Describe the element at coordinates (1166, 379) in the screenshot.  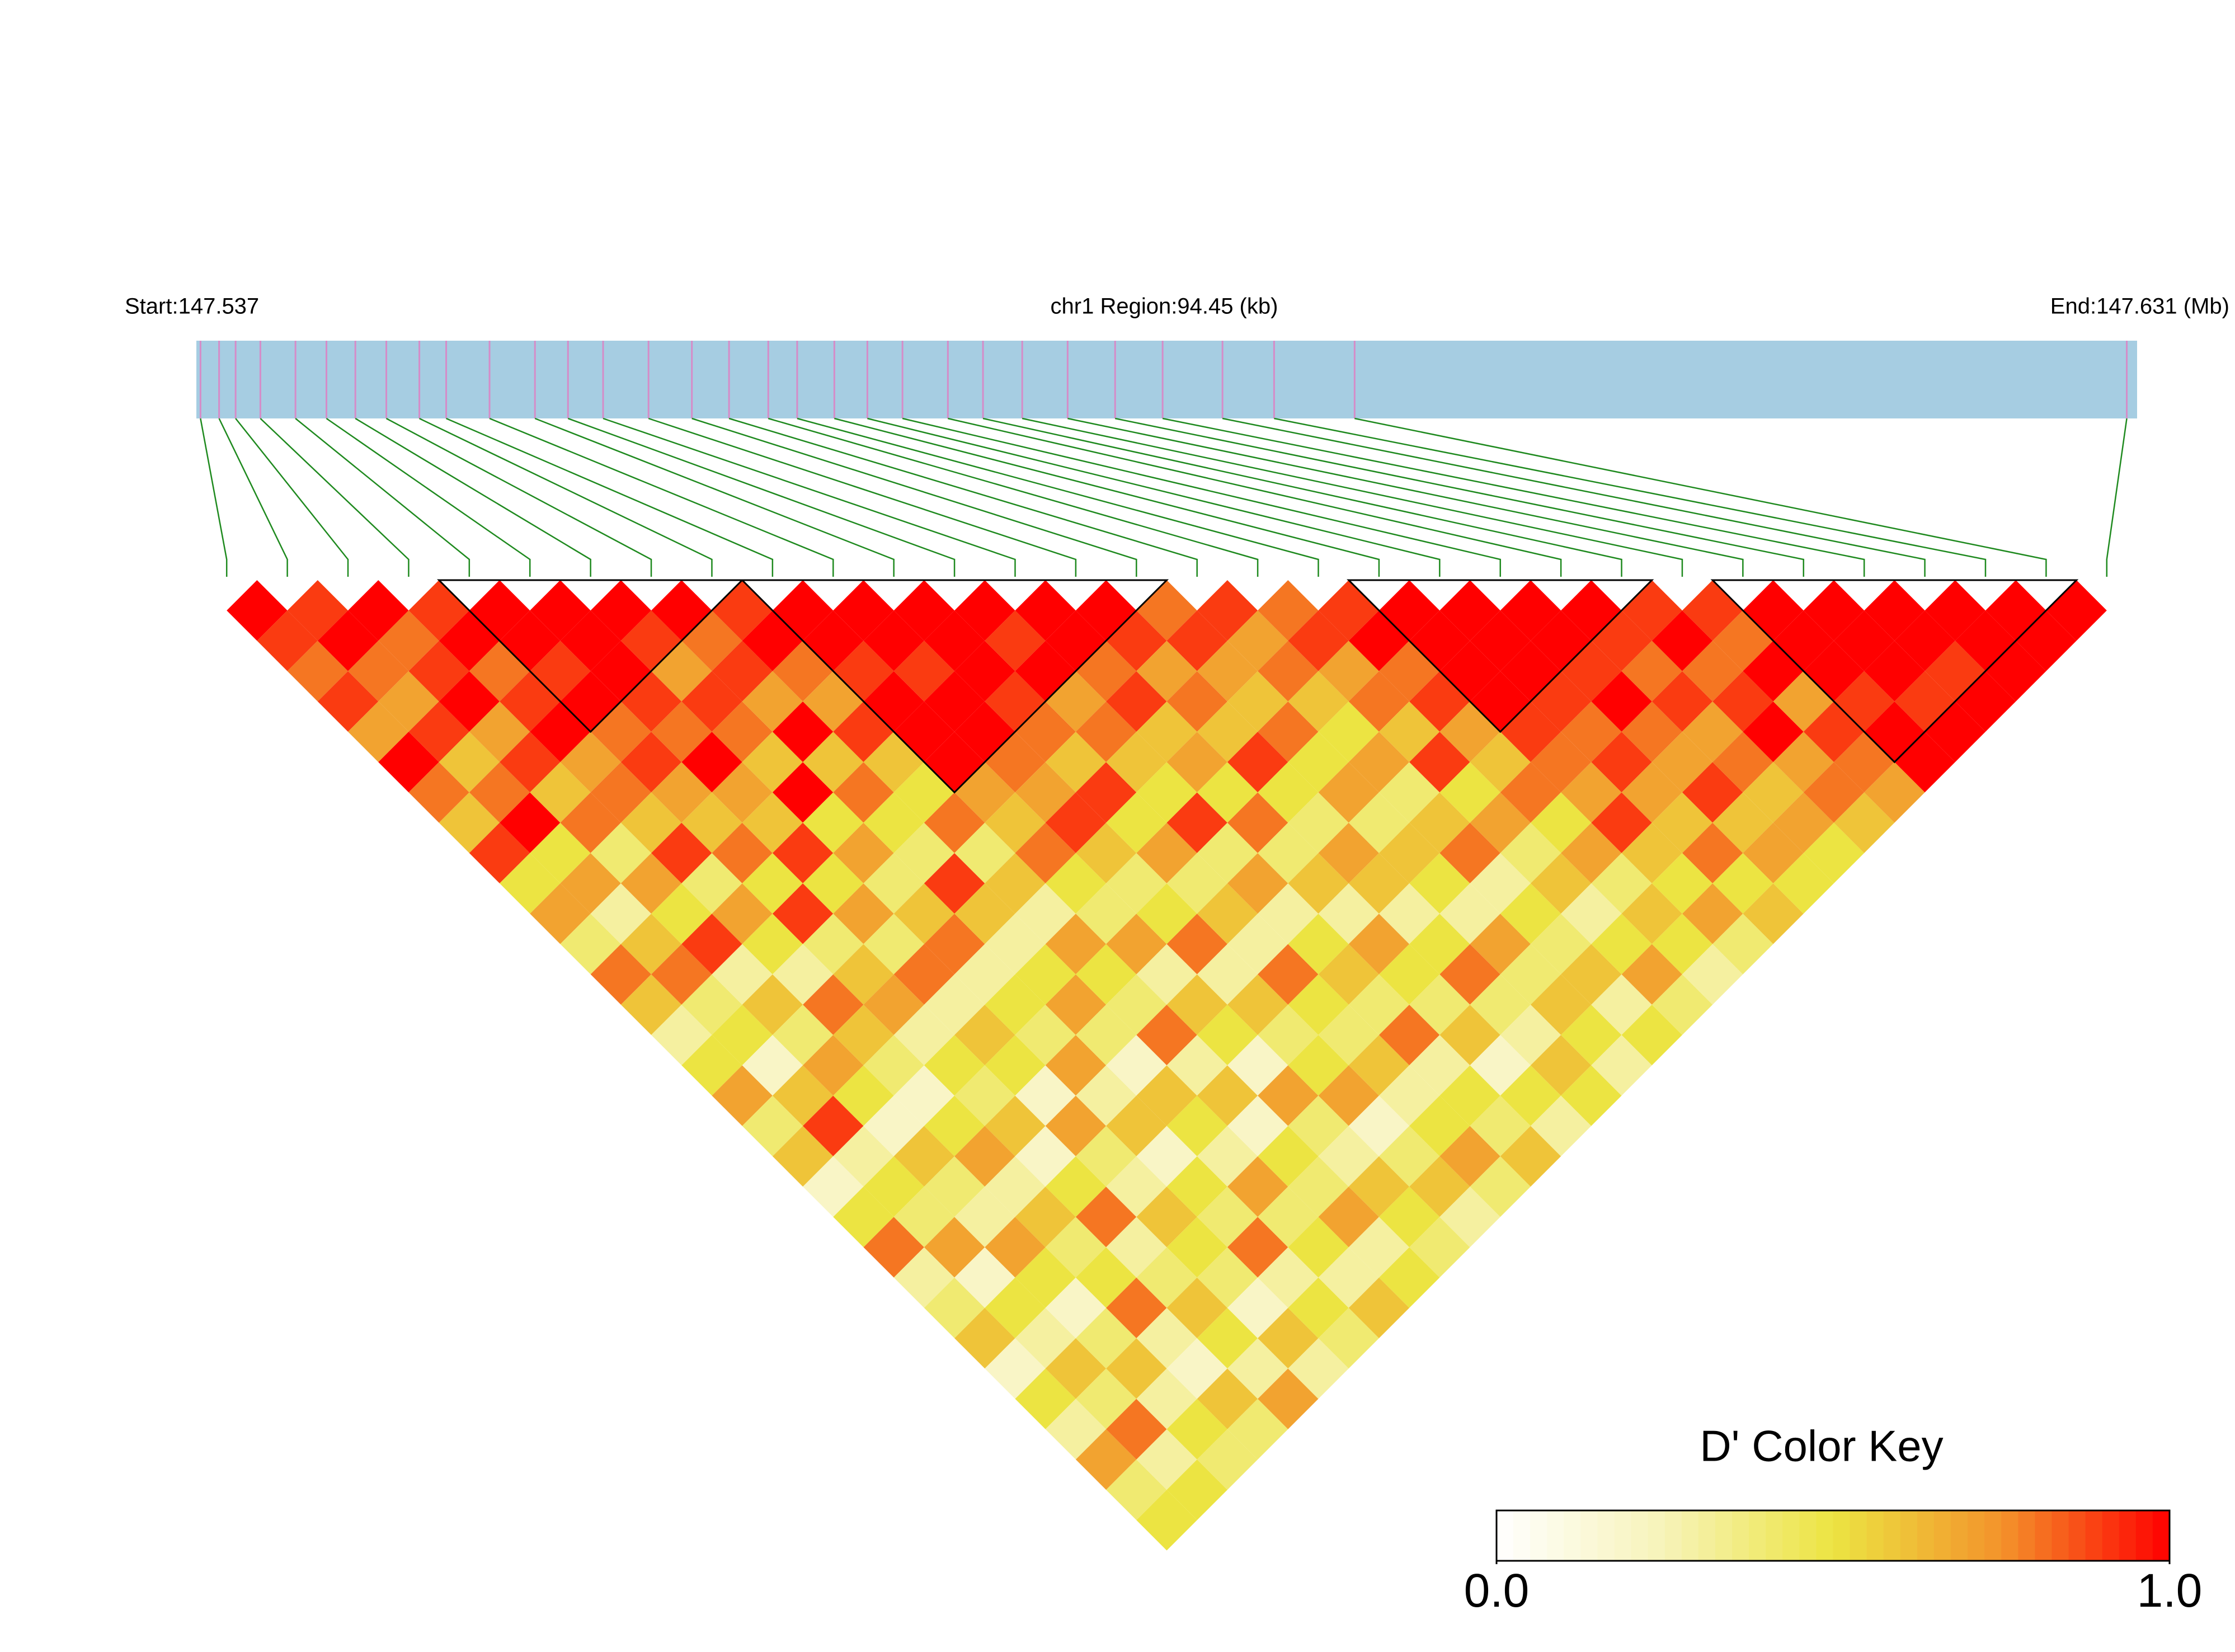
I see `position-bar` at that location.